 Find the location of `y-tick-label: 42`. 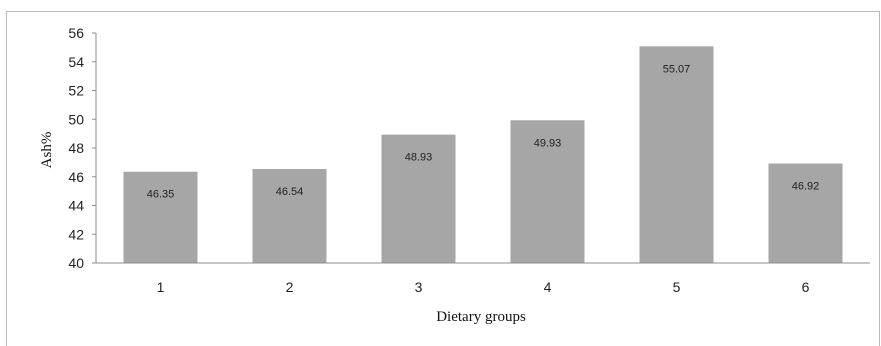

y-tick-label: 42 is located at coordinates (76, 234).